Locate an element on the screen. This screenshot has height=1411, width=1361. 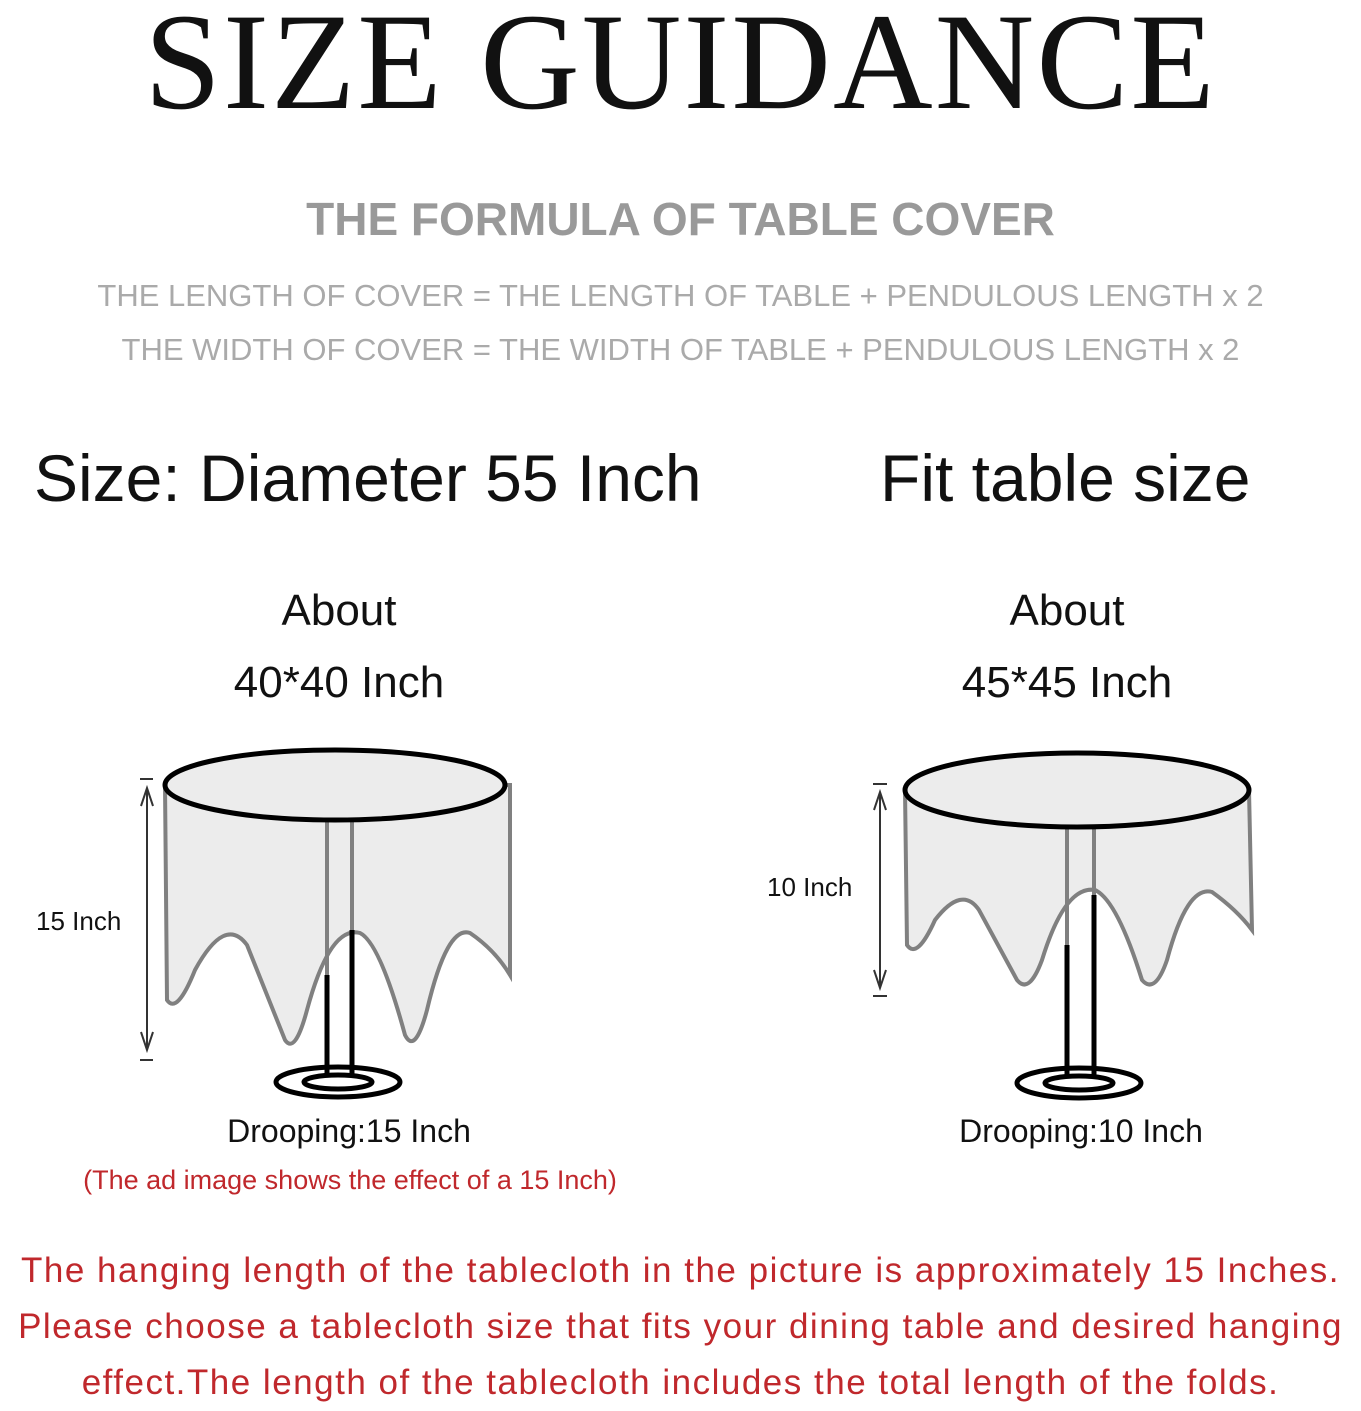
left-tablecloth is located at coordinates (337, 914).